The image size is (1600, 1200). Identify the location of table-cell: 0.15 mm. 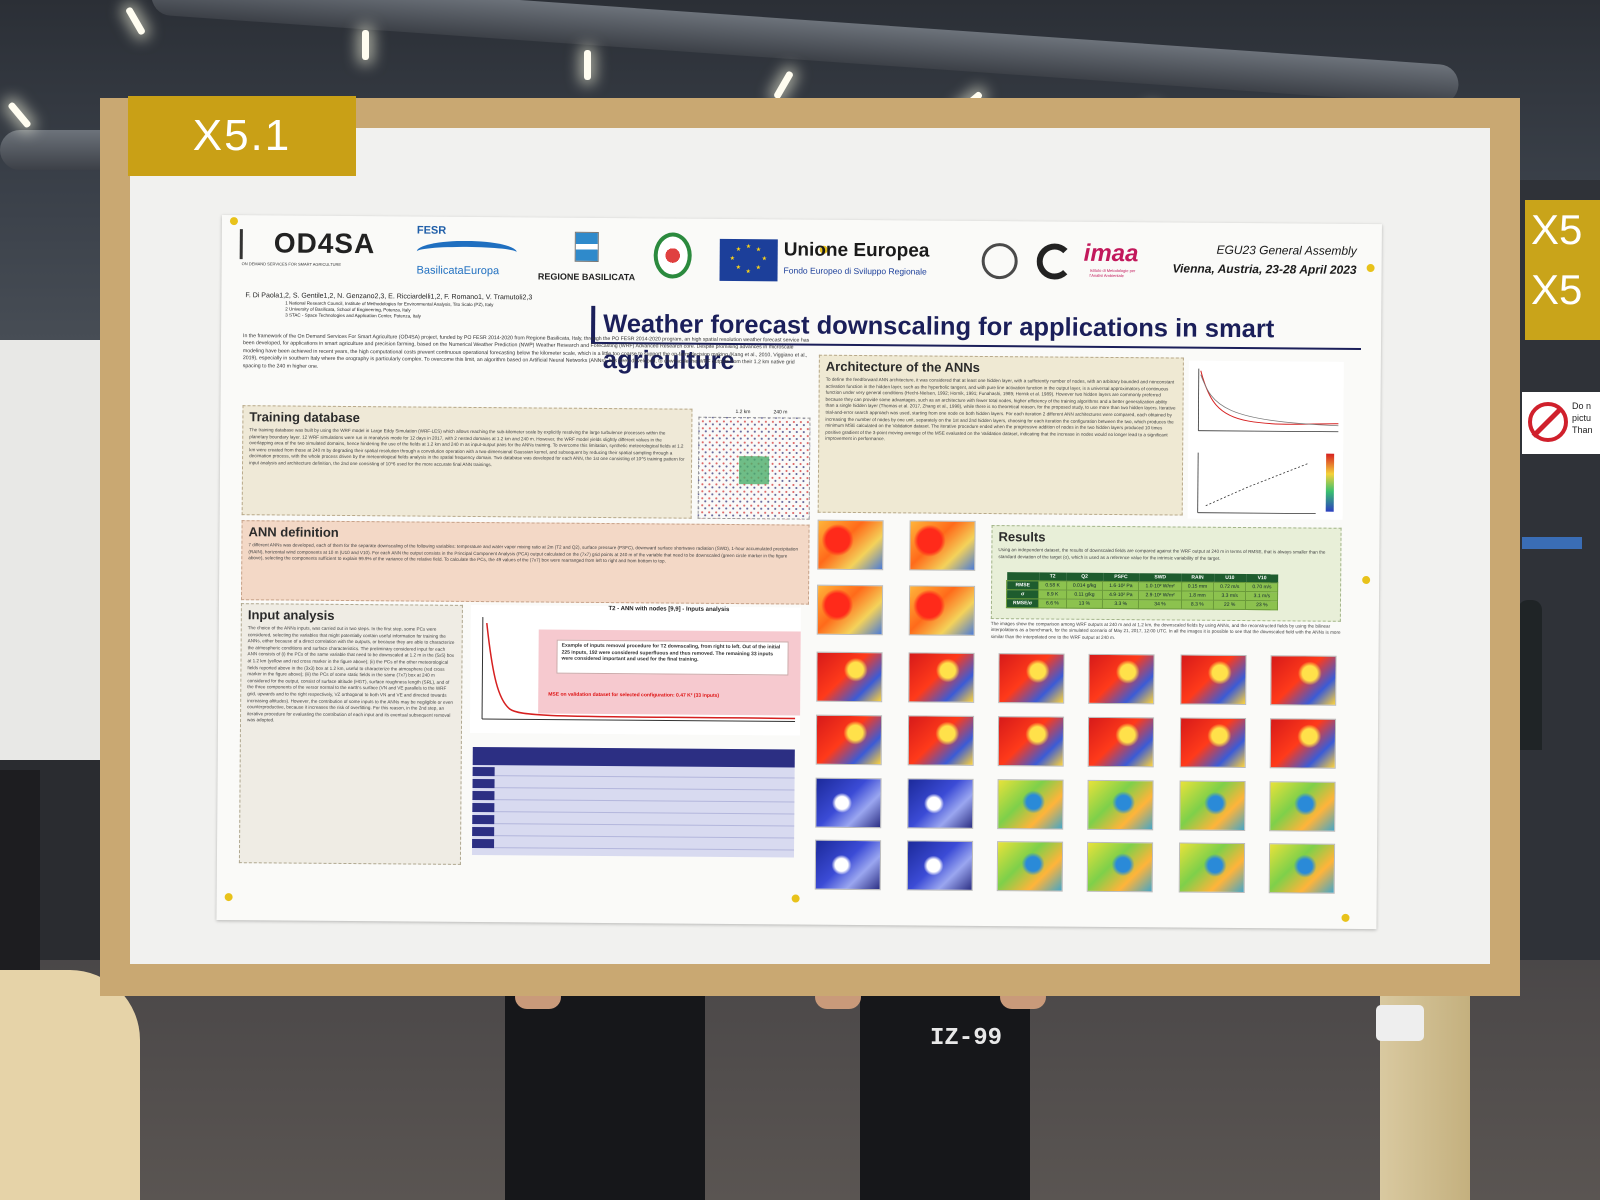
(1197, 587).